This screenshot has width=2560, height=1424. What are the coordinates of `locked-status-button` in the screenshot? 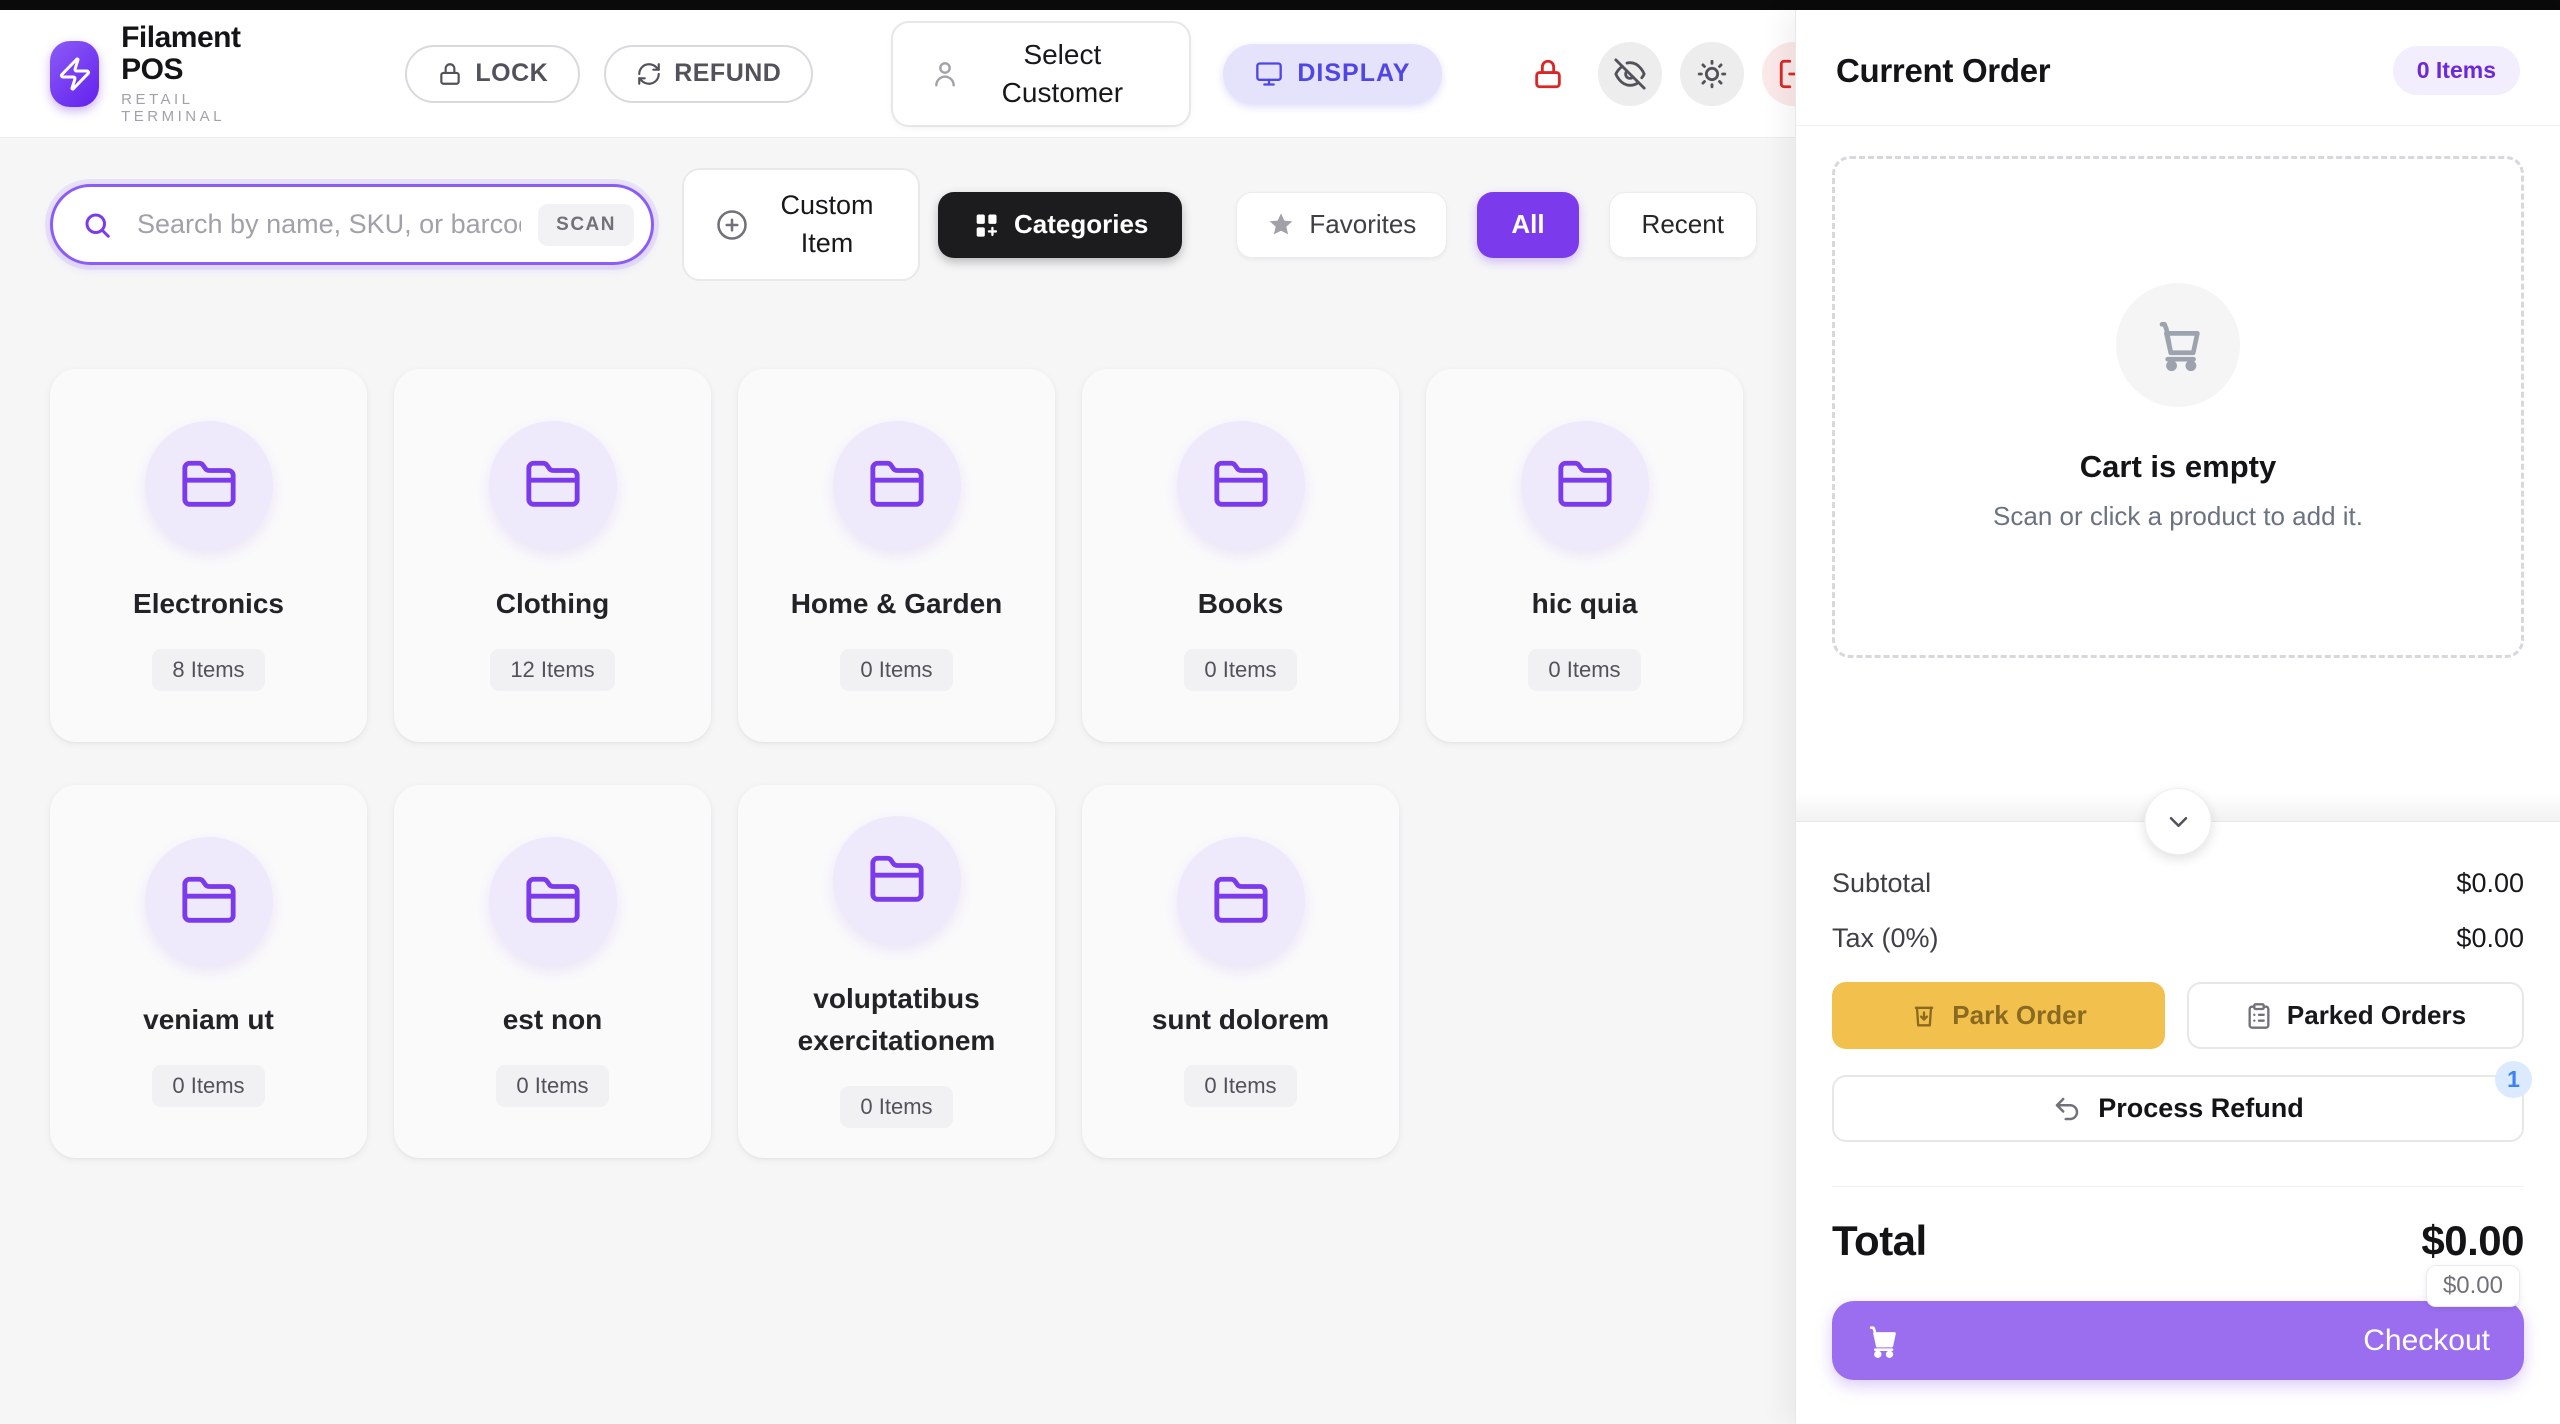 It's located at (1548, 74).